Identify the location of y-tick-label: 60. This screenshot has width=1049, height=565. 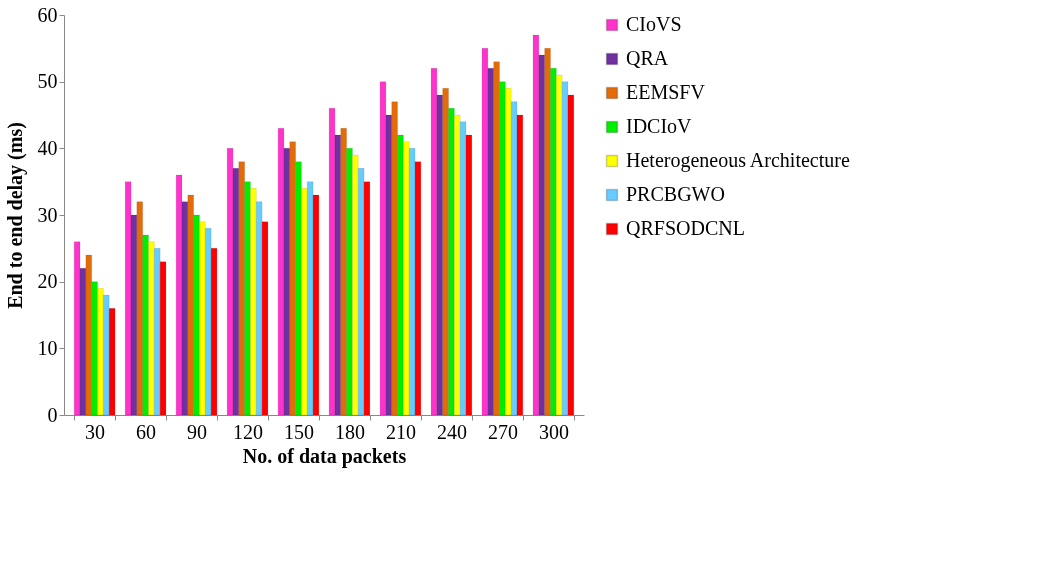
(47, 14).